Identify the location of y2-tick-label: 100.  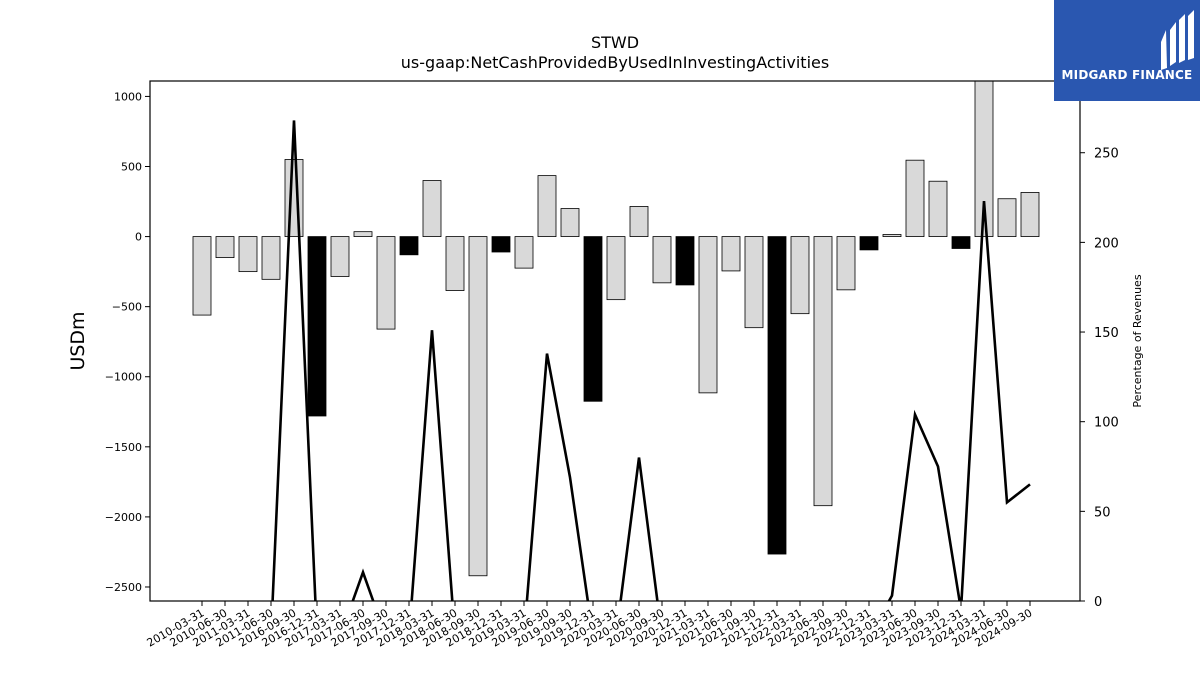
(1106, 423).